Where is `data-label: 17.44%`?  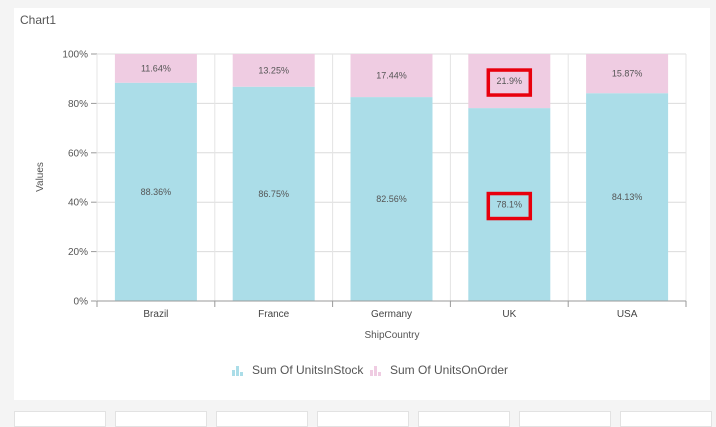
data-label: 17.44% is located at coordinates (391, 76).